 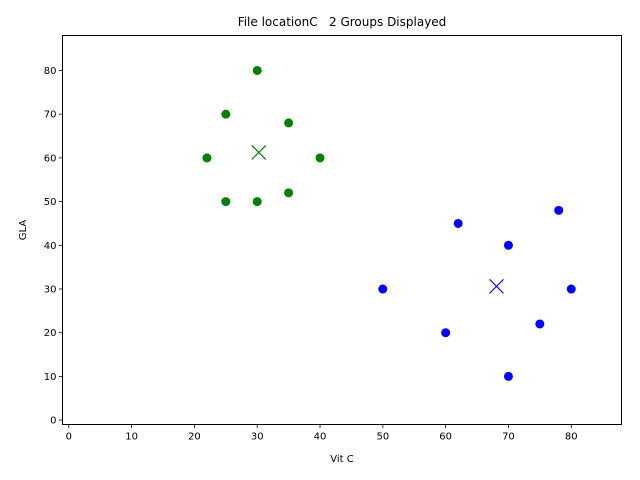 What do you see at coordinates (50, 202) in the screenshot?
I see `y-tick-label: 50` at bounding box center [50, 202].